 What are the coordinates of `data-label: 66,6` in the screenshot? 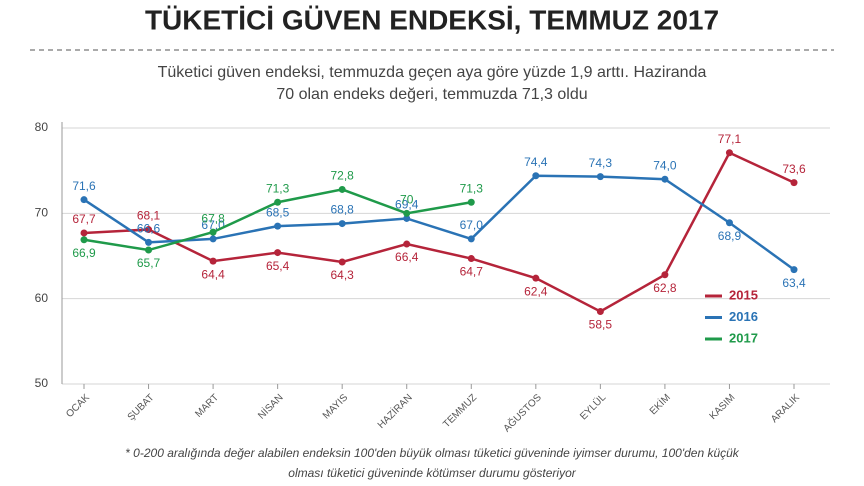 It's located at (149, 229).